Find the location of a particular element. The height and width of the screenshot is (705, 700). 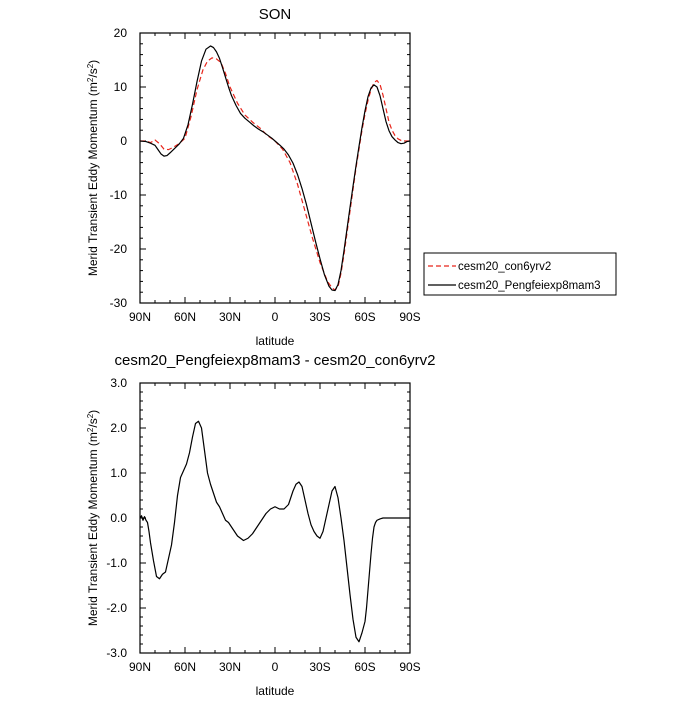

top-chart-title: SON is located at coordinates (275, 14).